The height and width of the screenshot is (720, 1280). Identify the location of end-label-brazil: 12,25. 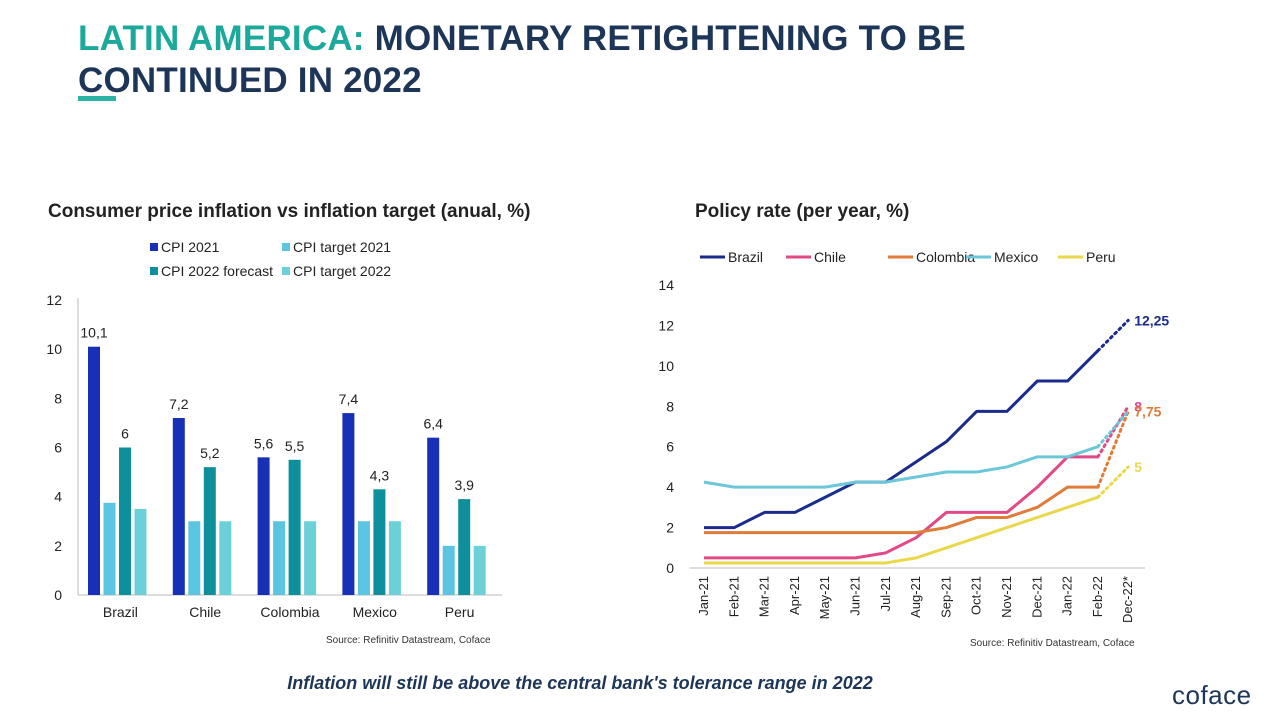
(1151, 320).